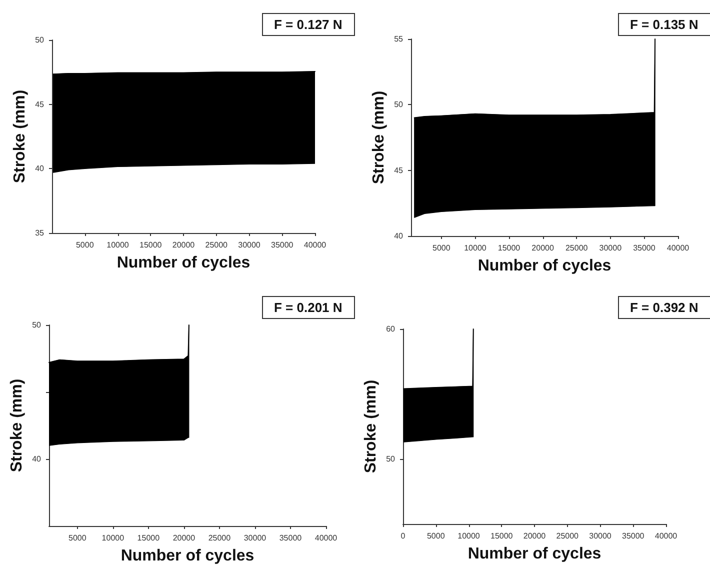 Image resolution: width=710 pixels, height=565 pixels. What do you see at coordinates (664, 307) in the screenshot?
I see `chart-title: F = 0.392 N` at bounding box center [664, 307].